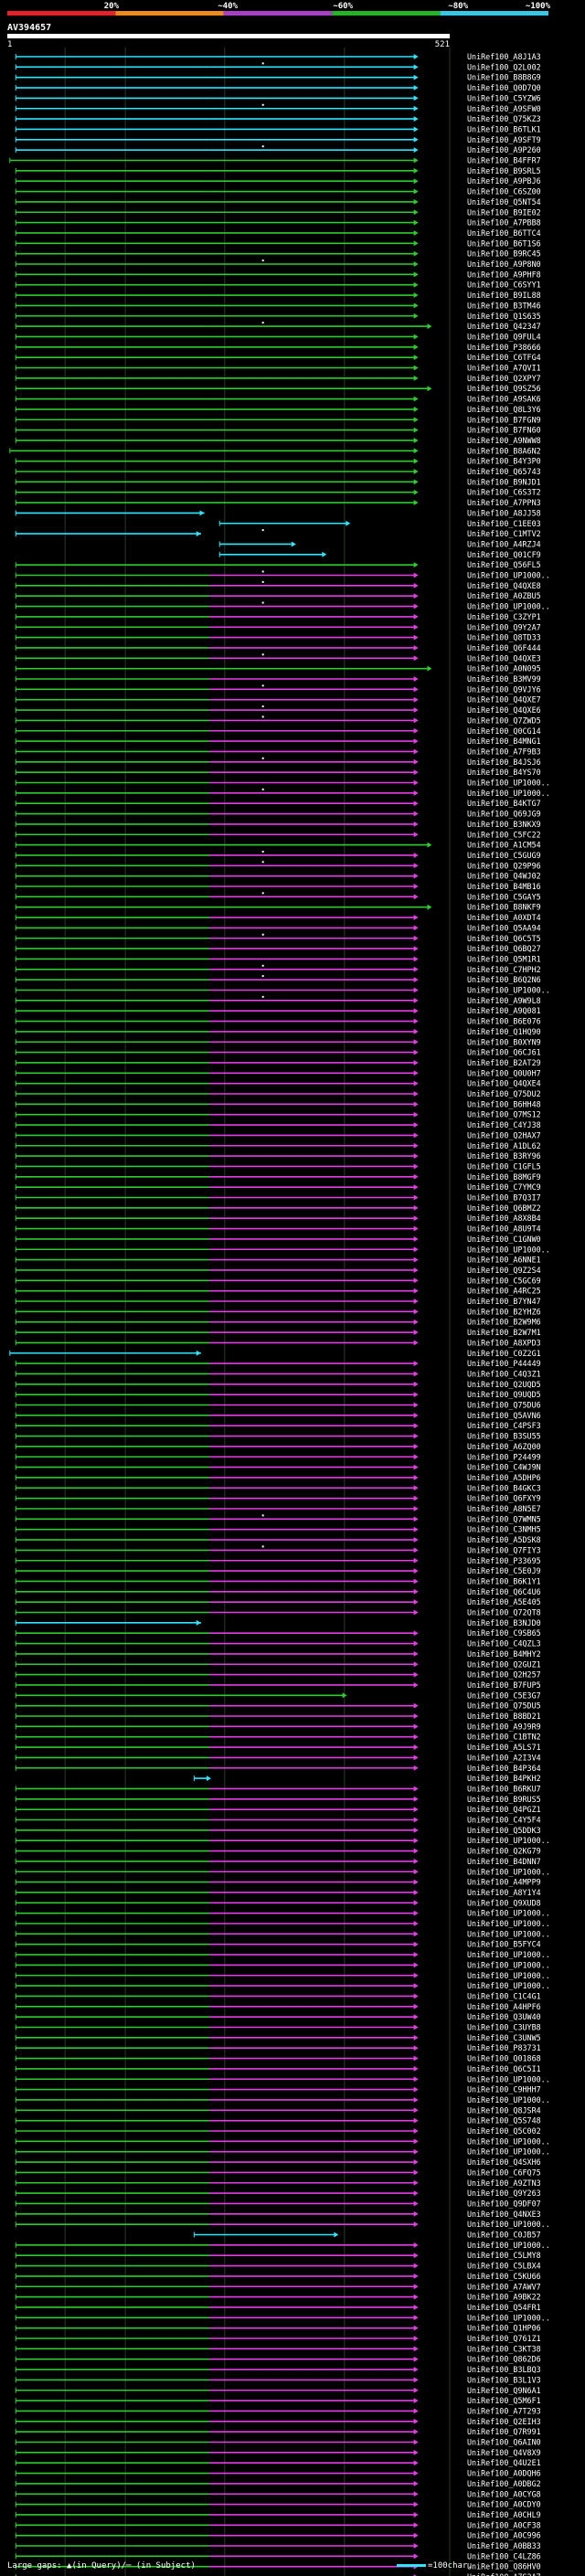 The image size is (585, 2576). What do you see at coordinates (504, 2524) in the screenshot?
I see `hit-label: UniRef100_A0CF38` at bounding box center [504, 2524].